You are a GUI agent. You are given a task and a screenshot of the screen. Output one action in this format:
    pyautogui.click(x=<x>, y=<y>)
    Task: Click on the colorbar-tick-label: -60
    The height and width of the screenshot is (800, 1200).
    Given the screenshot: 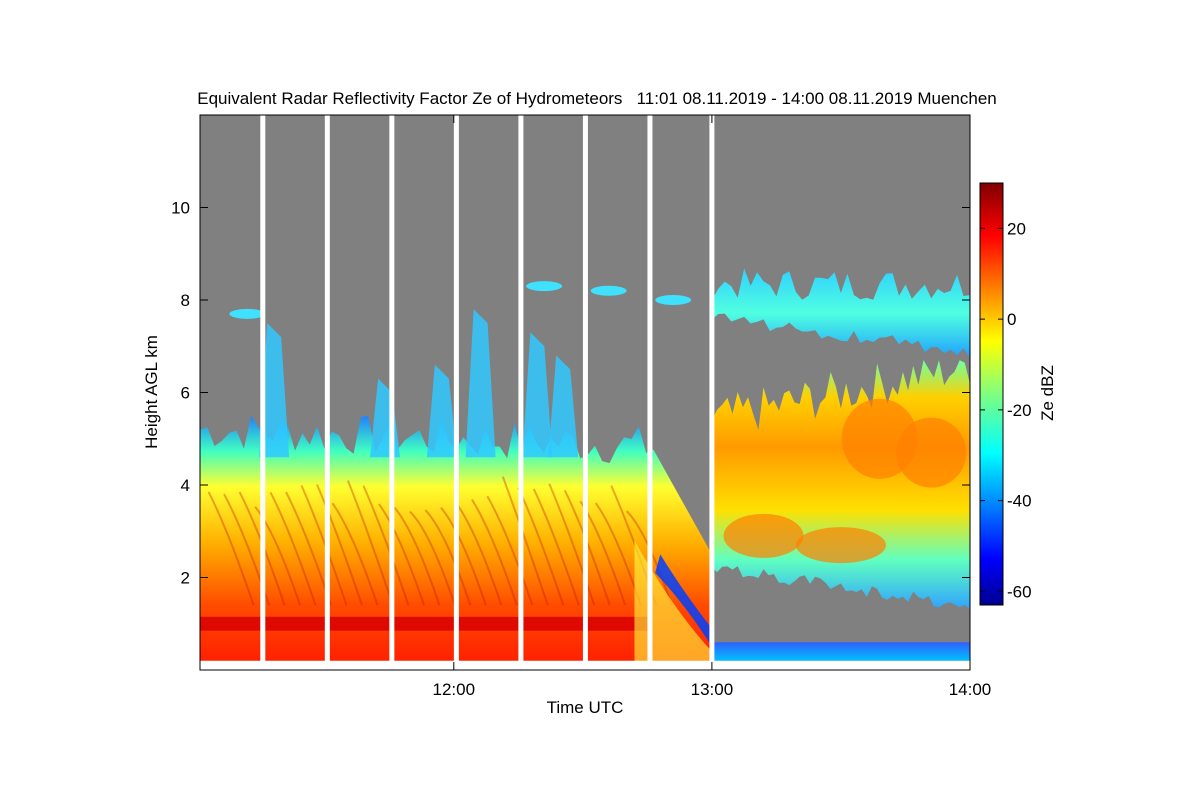 What is the action you would take?
    pyautogui.click(x=1019, y=591)
    